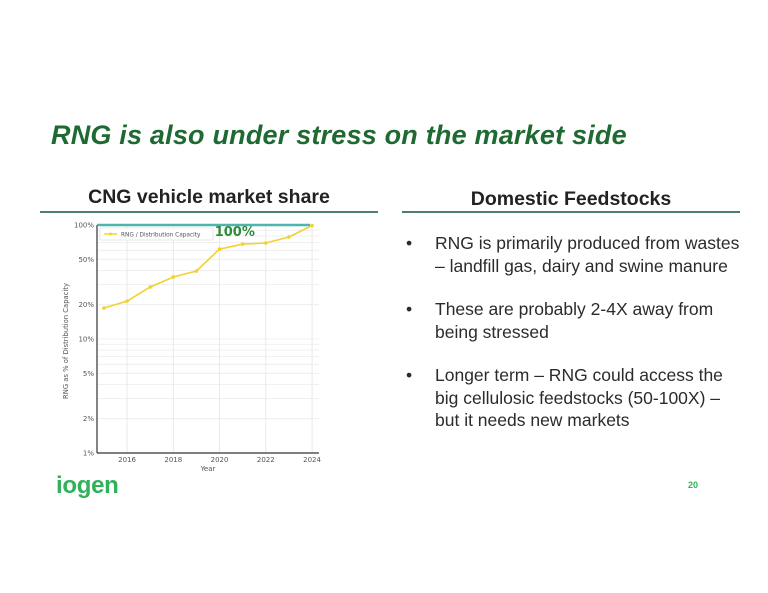  I want to click on y-tick-label: 10%, so click(86, 340).